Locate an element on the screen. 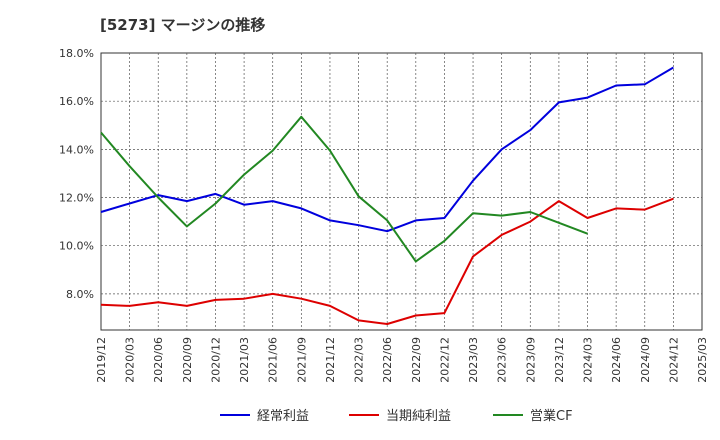  y-tick-label: 14.0% is located at coordinates (76, 149).